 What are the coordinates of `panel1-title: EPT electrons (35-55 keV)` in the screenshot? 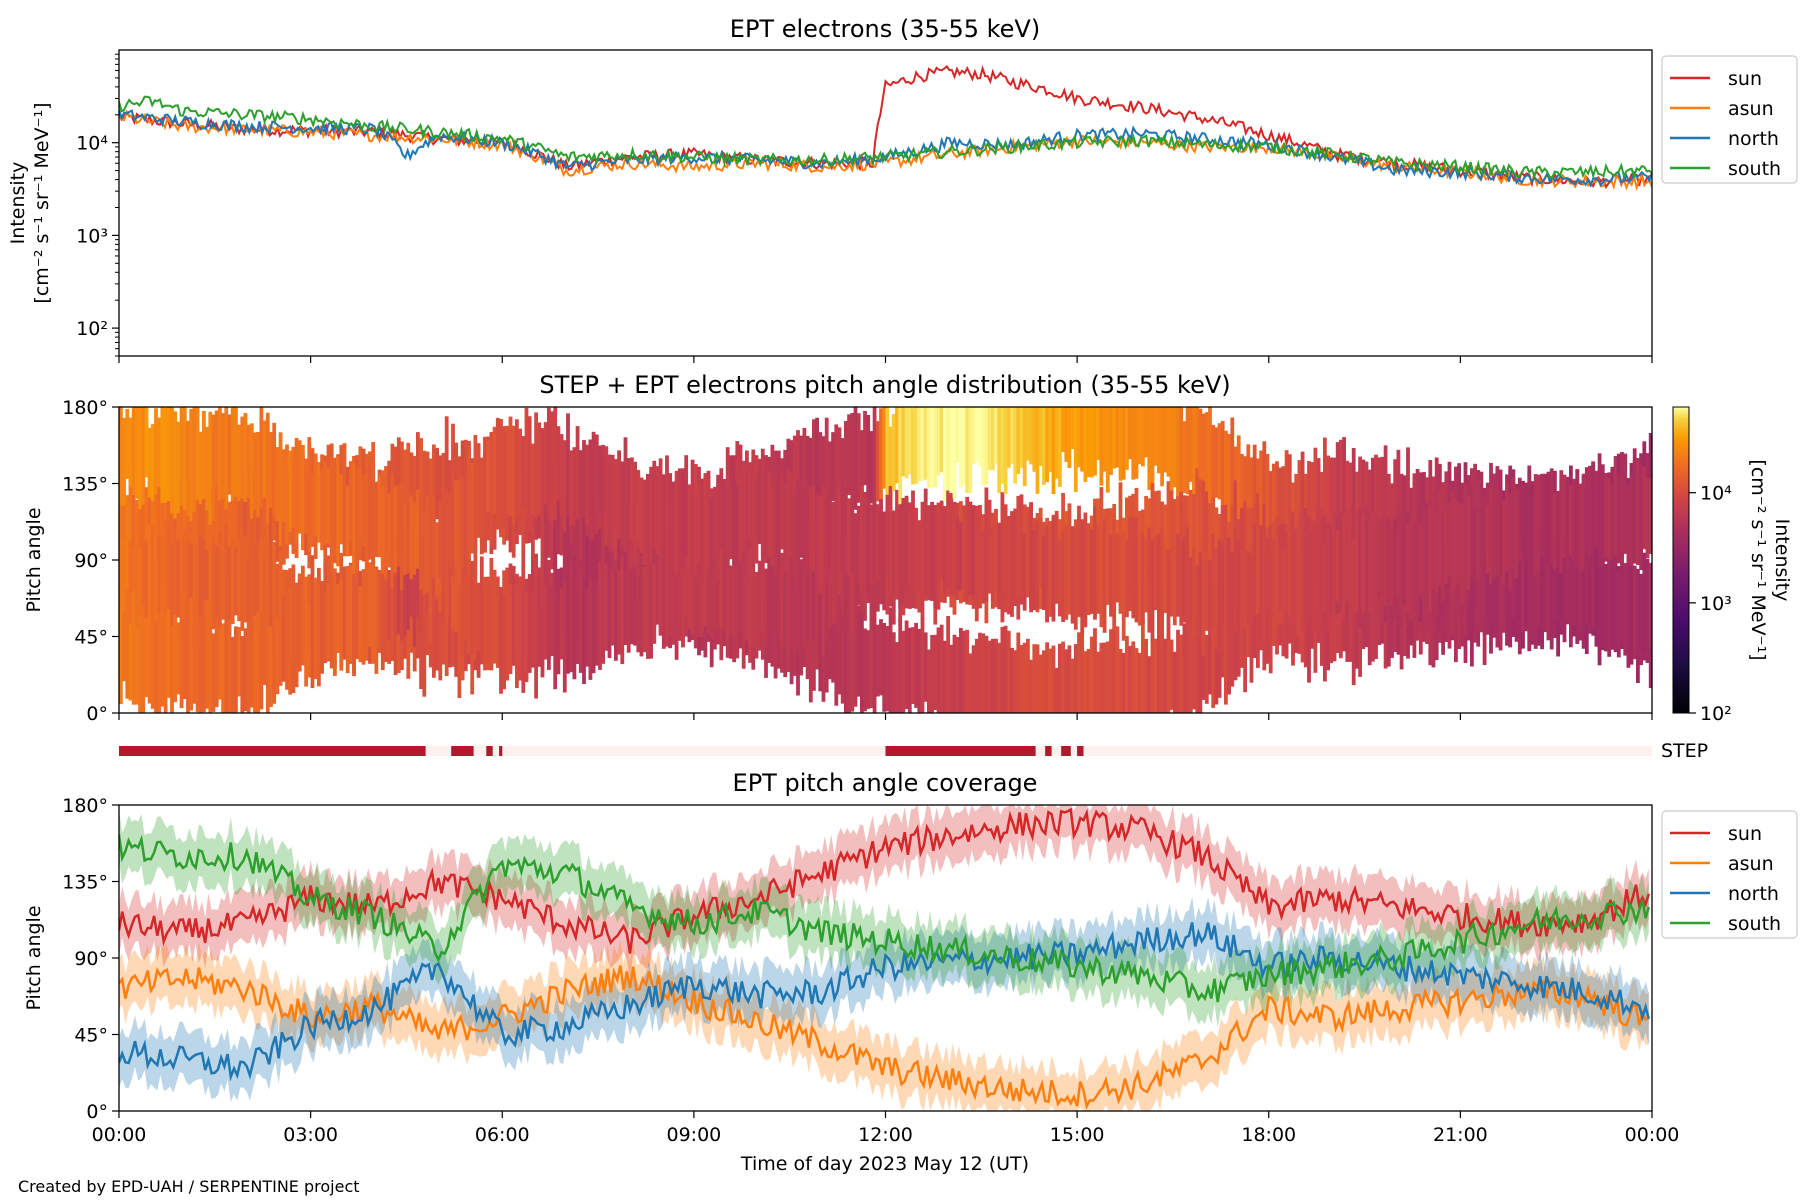 It's located at (885, 29).